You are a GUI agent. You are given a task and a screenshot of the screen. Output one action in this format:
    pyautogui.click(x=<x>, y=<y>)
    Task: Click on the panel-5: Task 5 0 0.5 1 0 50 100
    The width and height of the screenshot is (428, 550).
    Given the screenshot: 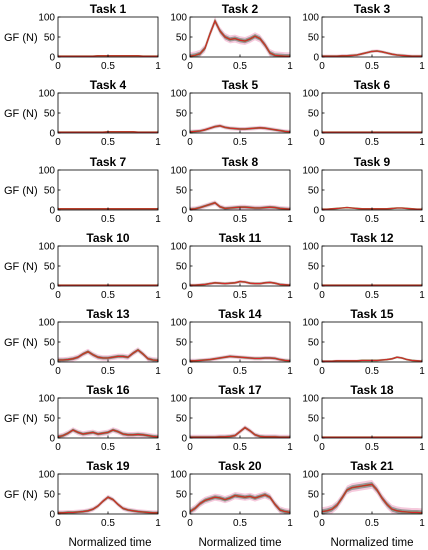 What is the action you would take?
    pyautogui.click(x=231, y=113)
    